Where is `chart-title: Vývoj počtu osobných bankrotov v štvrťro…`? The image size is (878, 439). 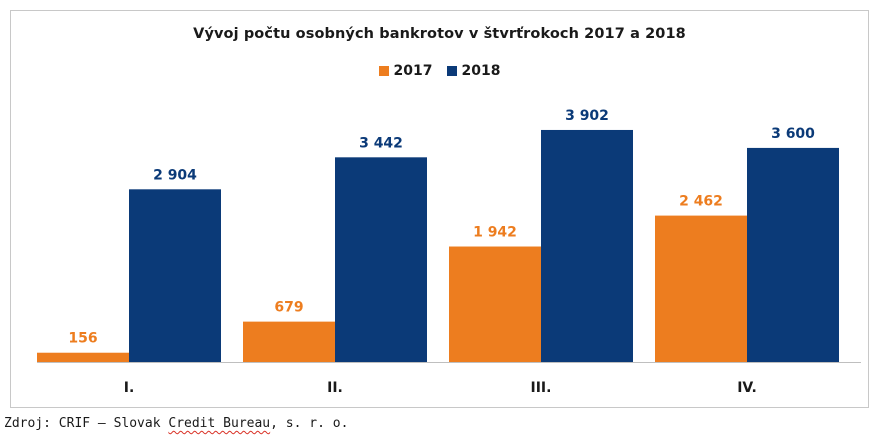
chart-title: Vývoj počtu osobných bankrotov v štvrťro… is located at coordinates (439, 34).